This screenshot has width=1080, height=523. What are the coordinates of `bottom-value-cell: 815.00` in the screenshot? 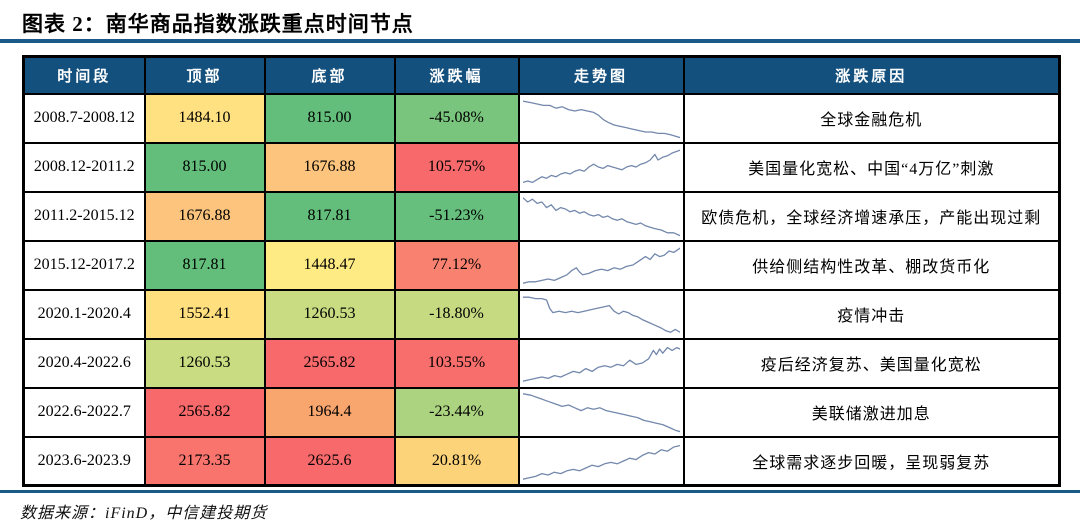 It's located at (329, 118).